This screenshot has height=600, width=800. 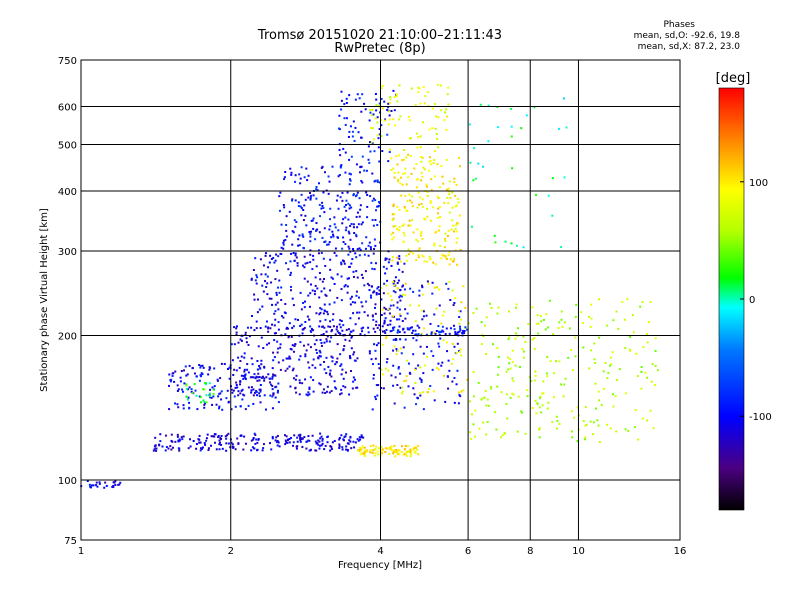 What do you see at coordinates (70, 541) in the screenshot?
I see `y-tick-label: 75` at bounding box center [70, 541].